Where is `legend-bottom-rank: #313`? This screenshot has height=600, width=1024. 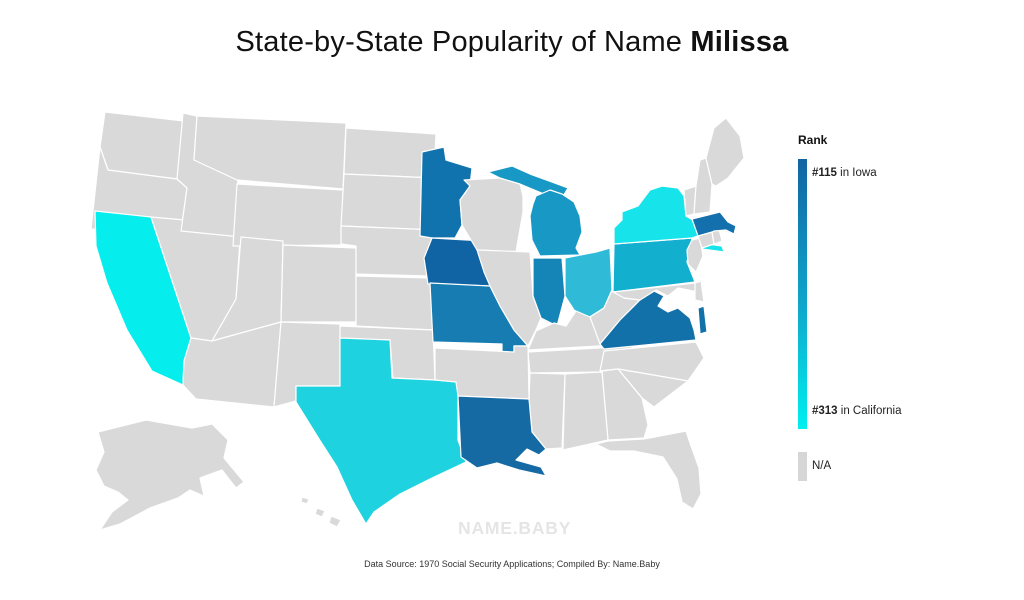 legend-bottom-rank: #313 is located at coordinates (825, 411).